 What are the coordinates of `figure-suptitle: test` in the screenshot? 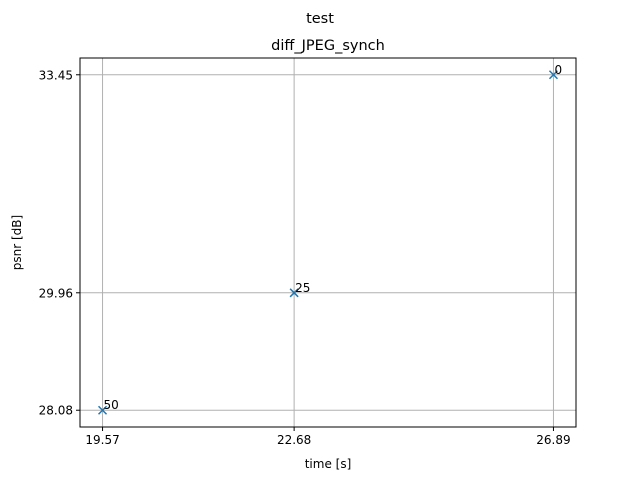 It's located at (320, 19).